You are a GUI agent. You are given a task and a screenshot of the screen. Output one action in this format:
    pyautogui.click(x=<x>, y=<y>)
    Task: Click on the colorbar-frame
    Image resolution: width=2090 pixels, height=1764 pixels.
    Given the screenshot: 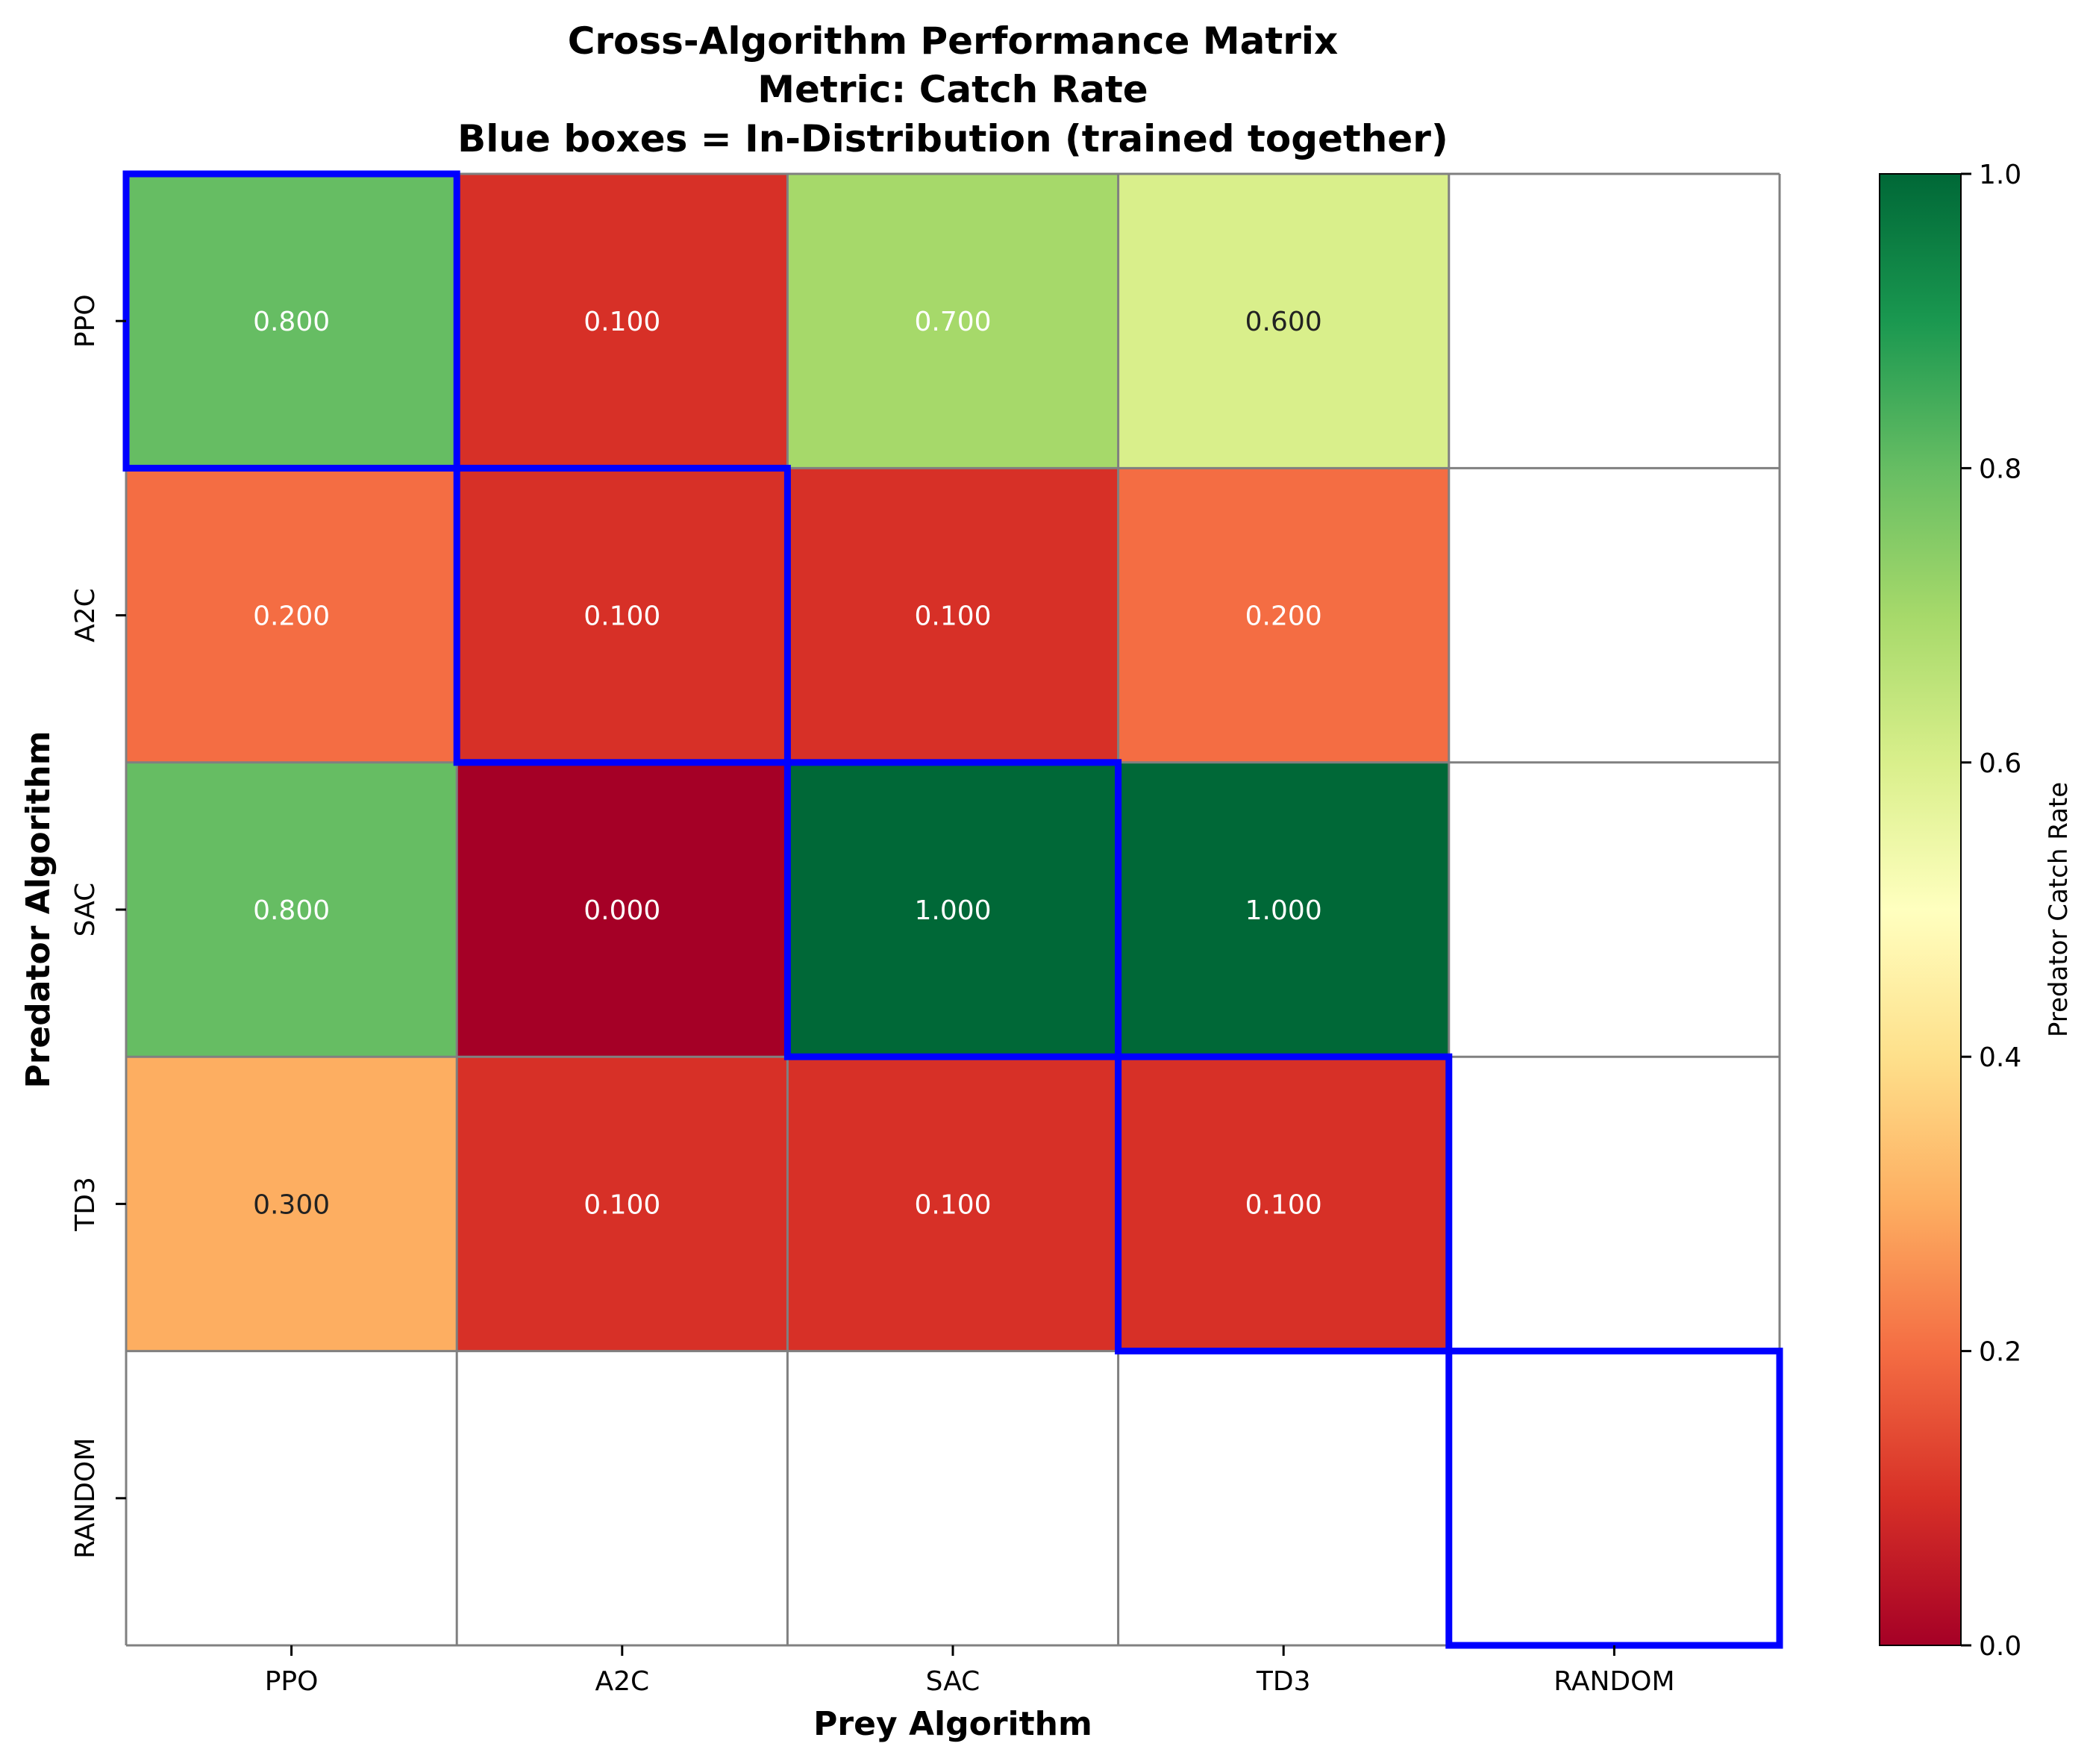 What is the action you would take?
    pyautogui.click(x=1920, y=909)
    